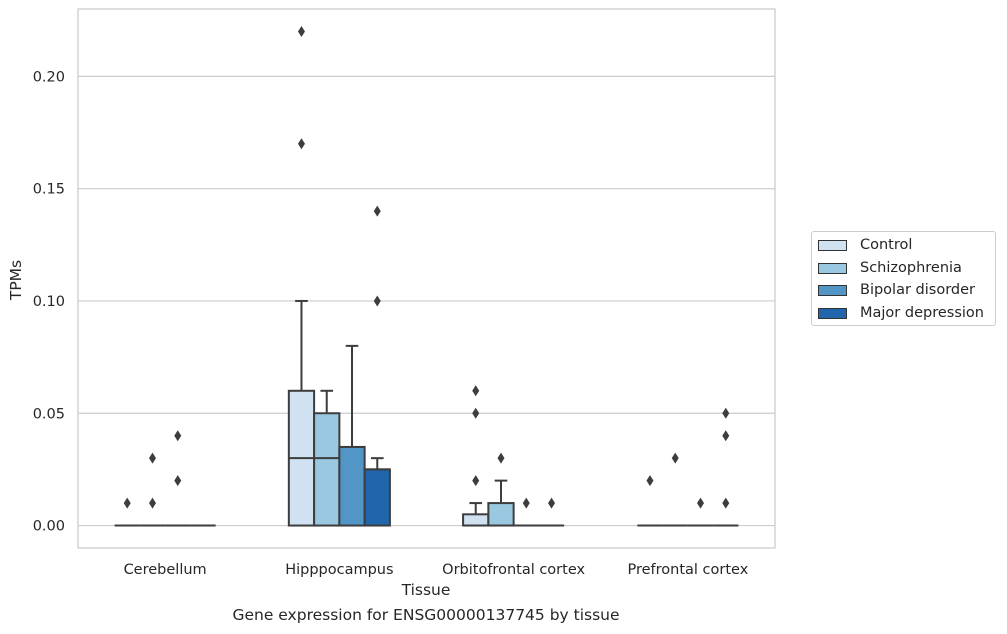 This screenshot has width=1007, height=634. I want to click on x-tick-label: Hipppocampus, so click(339, 570).